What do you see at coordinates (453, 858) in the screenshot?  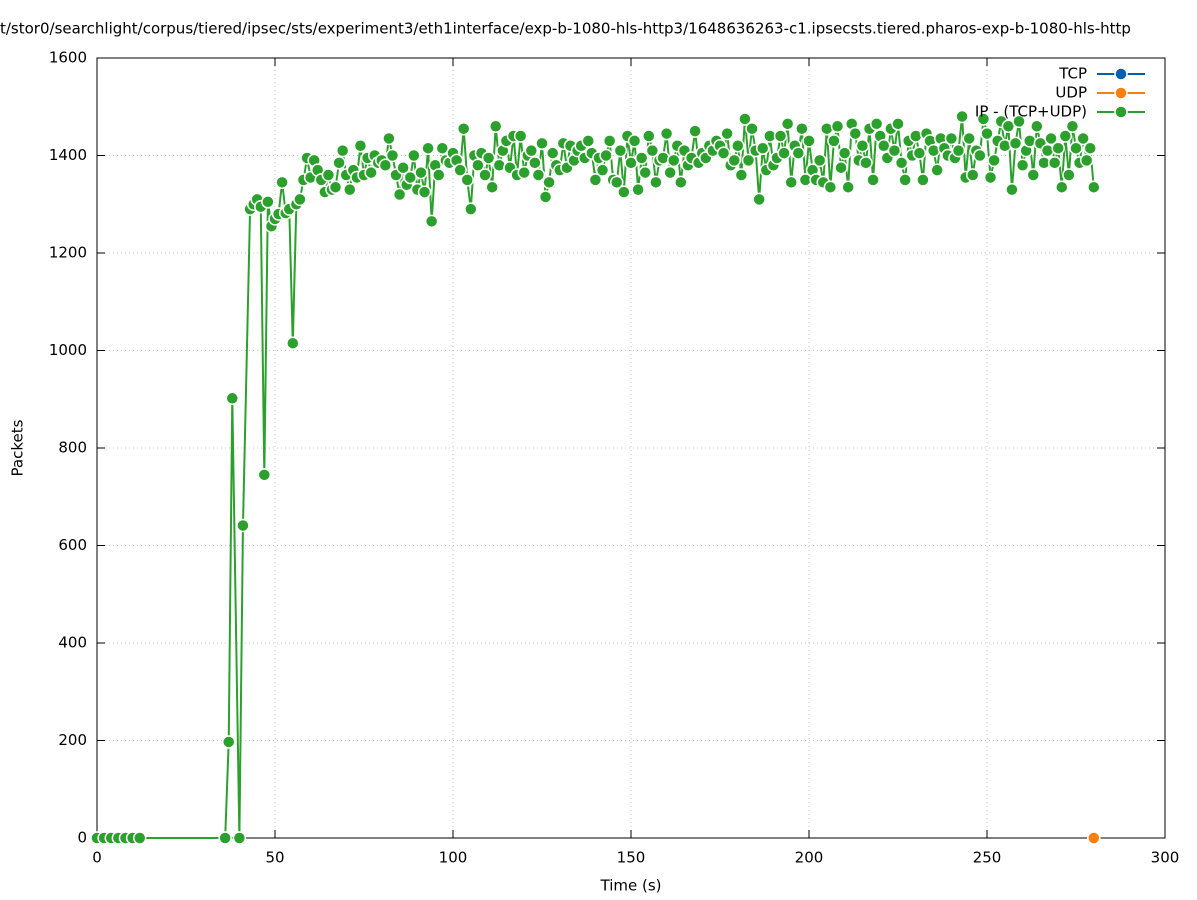 I see `x-tick-label: 100` at bounding box center [453, 858].